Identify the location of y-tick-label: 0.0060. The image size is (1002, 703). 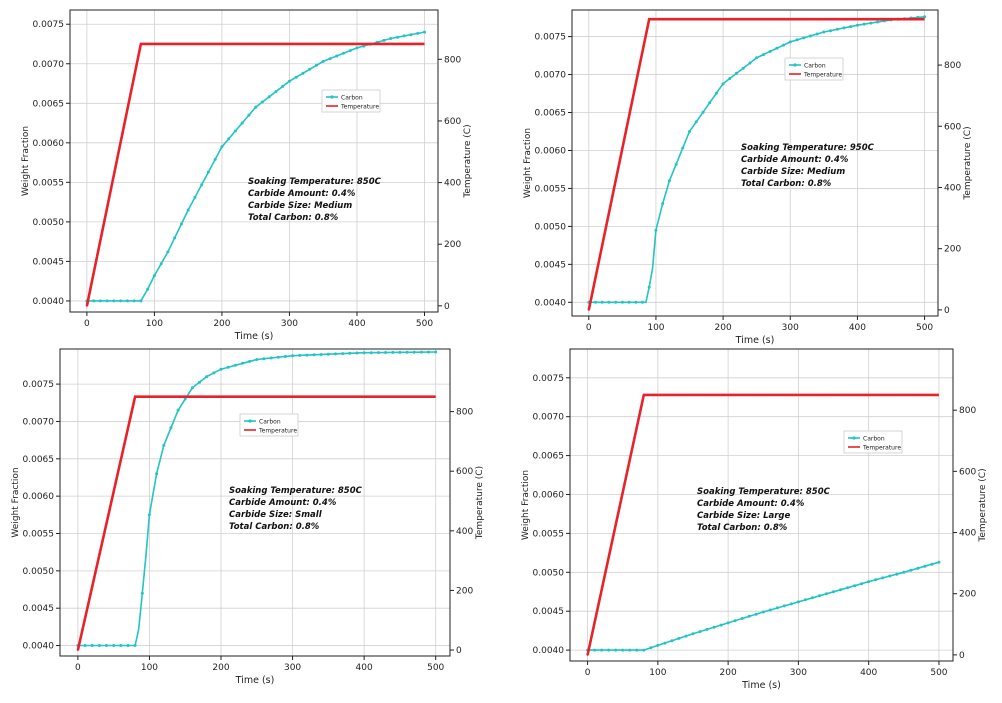
(39, 497).